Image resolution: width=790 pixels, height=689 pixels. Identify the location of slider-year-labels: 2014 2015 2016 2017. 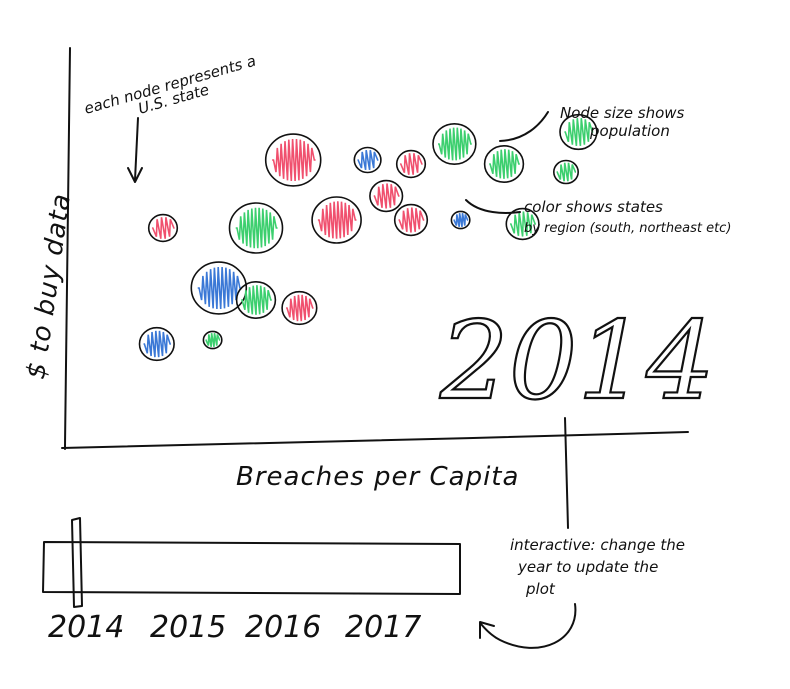
(234, 627).